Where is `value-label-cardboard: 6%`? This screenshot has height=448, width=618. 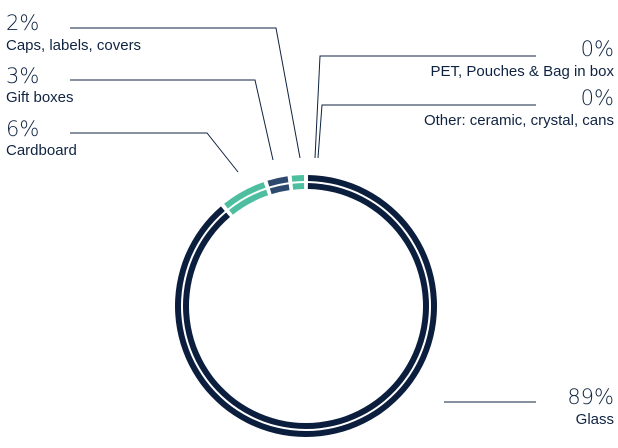 value-label-cardboard: 6% is located at coordinates (22, 129).